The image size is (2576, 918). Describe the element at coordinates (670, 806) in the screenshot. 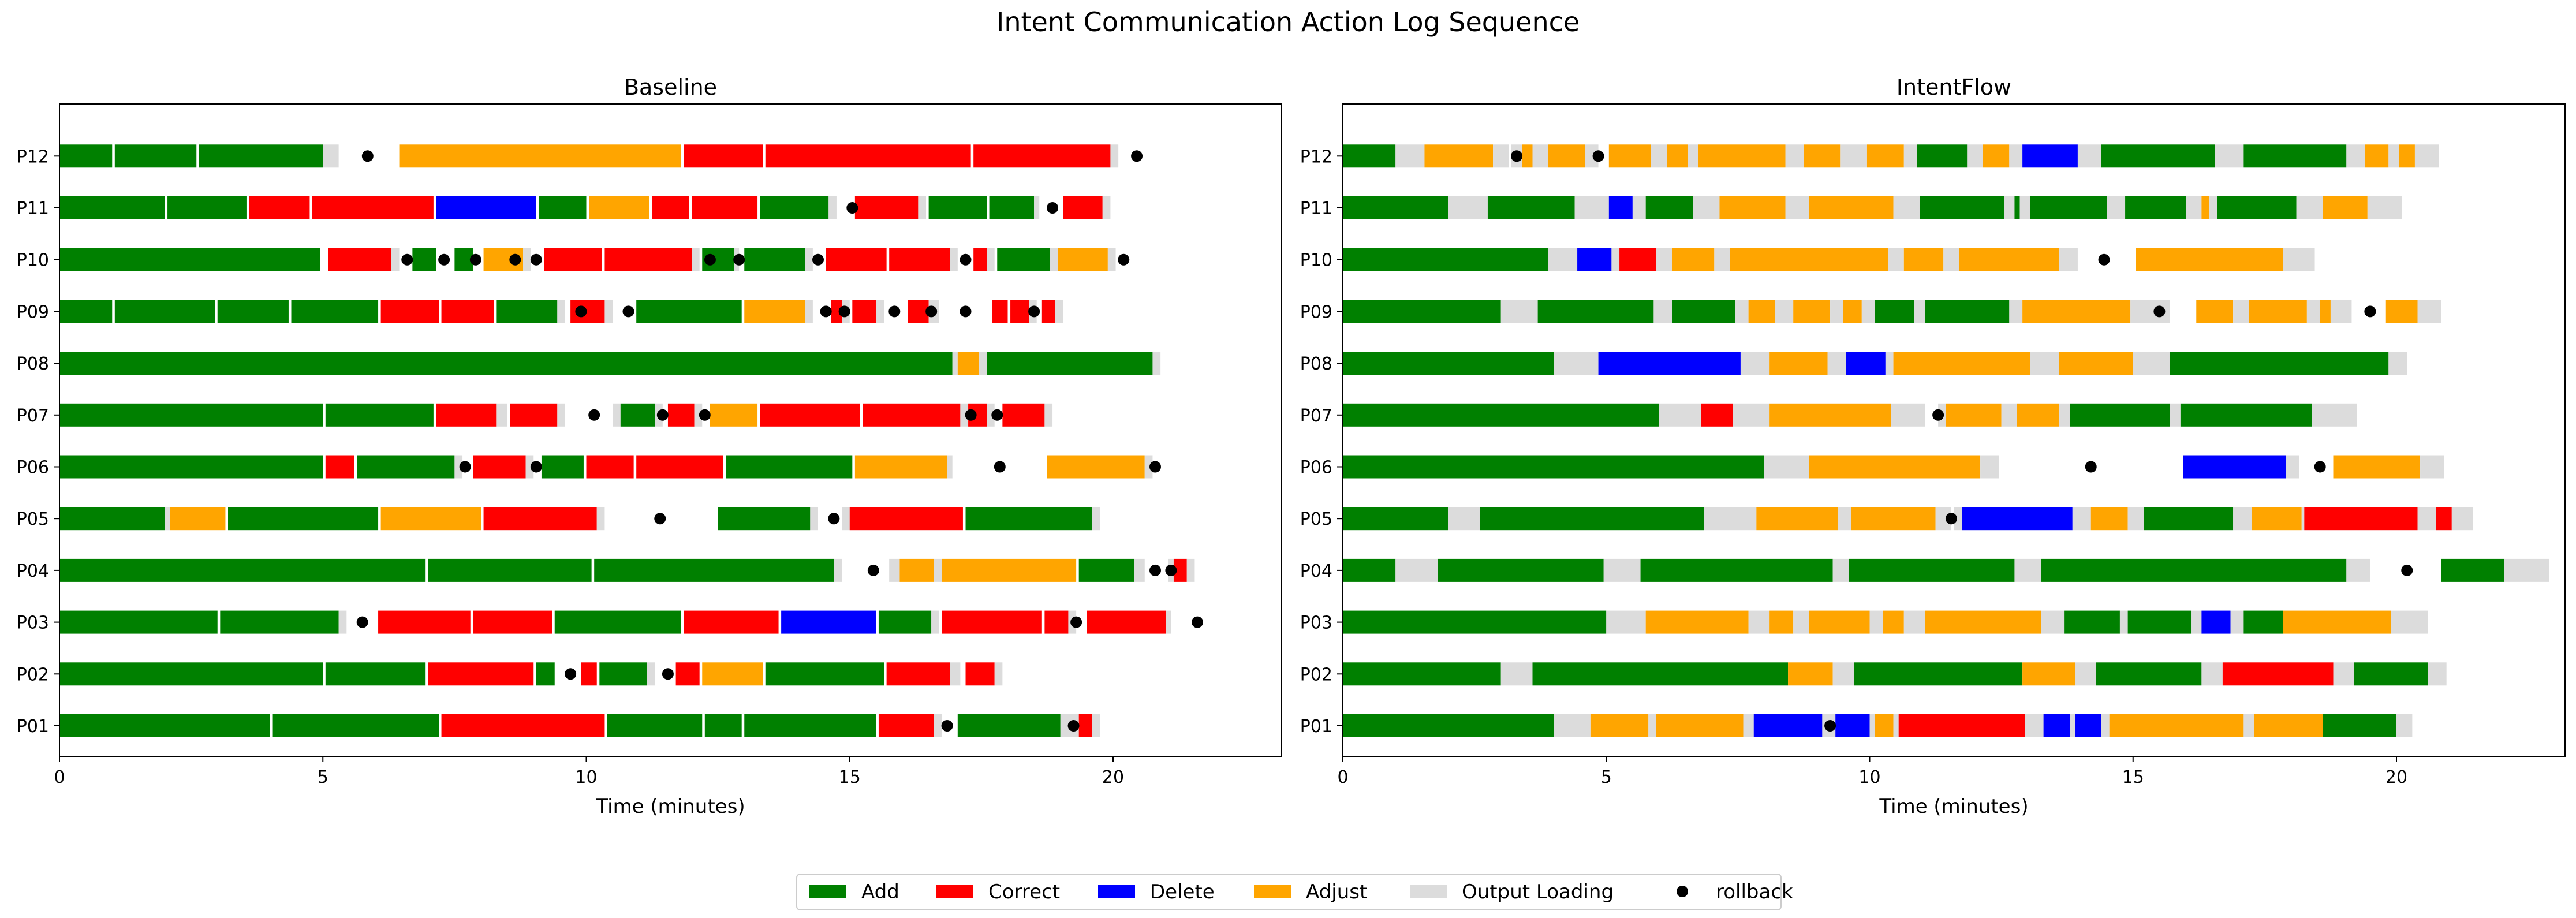

I see `x-axis-label-baseline: Time (minutes)` at that location.